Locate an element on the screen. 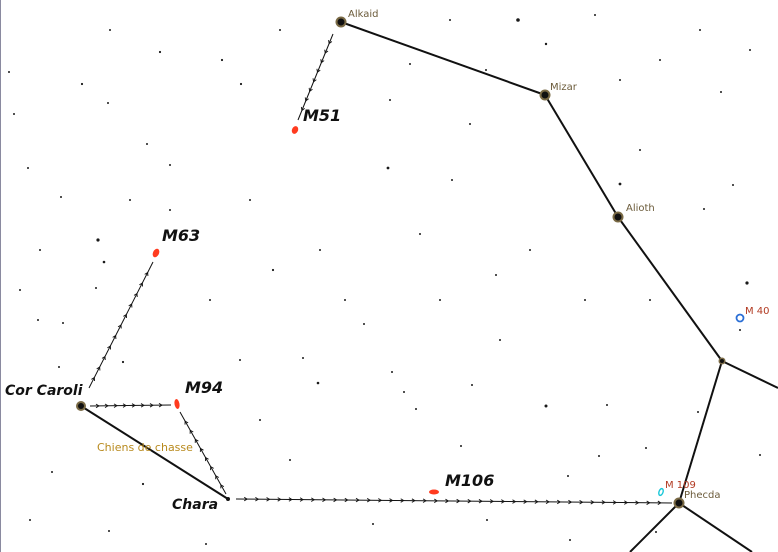 This screenshot has width=778, height=552. galaxy-m109-marker is located at coordinates (661, 492).